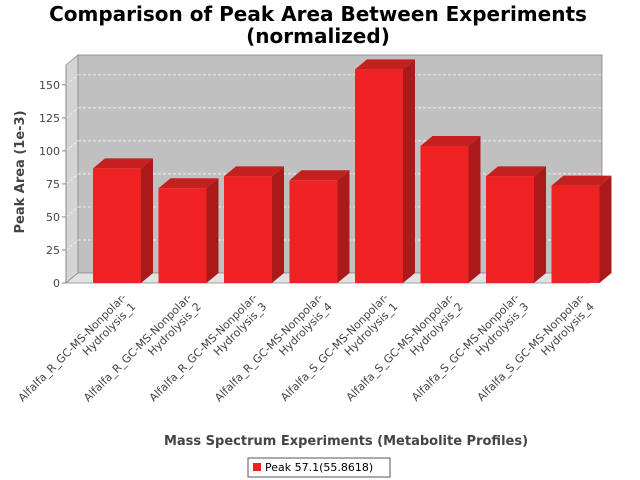 This screenshot has height=480, width=640. What do you see at coordinates (208, 347) in the screenshot?
I see `x-tick-label: Alfalfa_R_GC-MS-Nonpolar-Hydrolysis_3` at bounding box center [208, 347].